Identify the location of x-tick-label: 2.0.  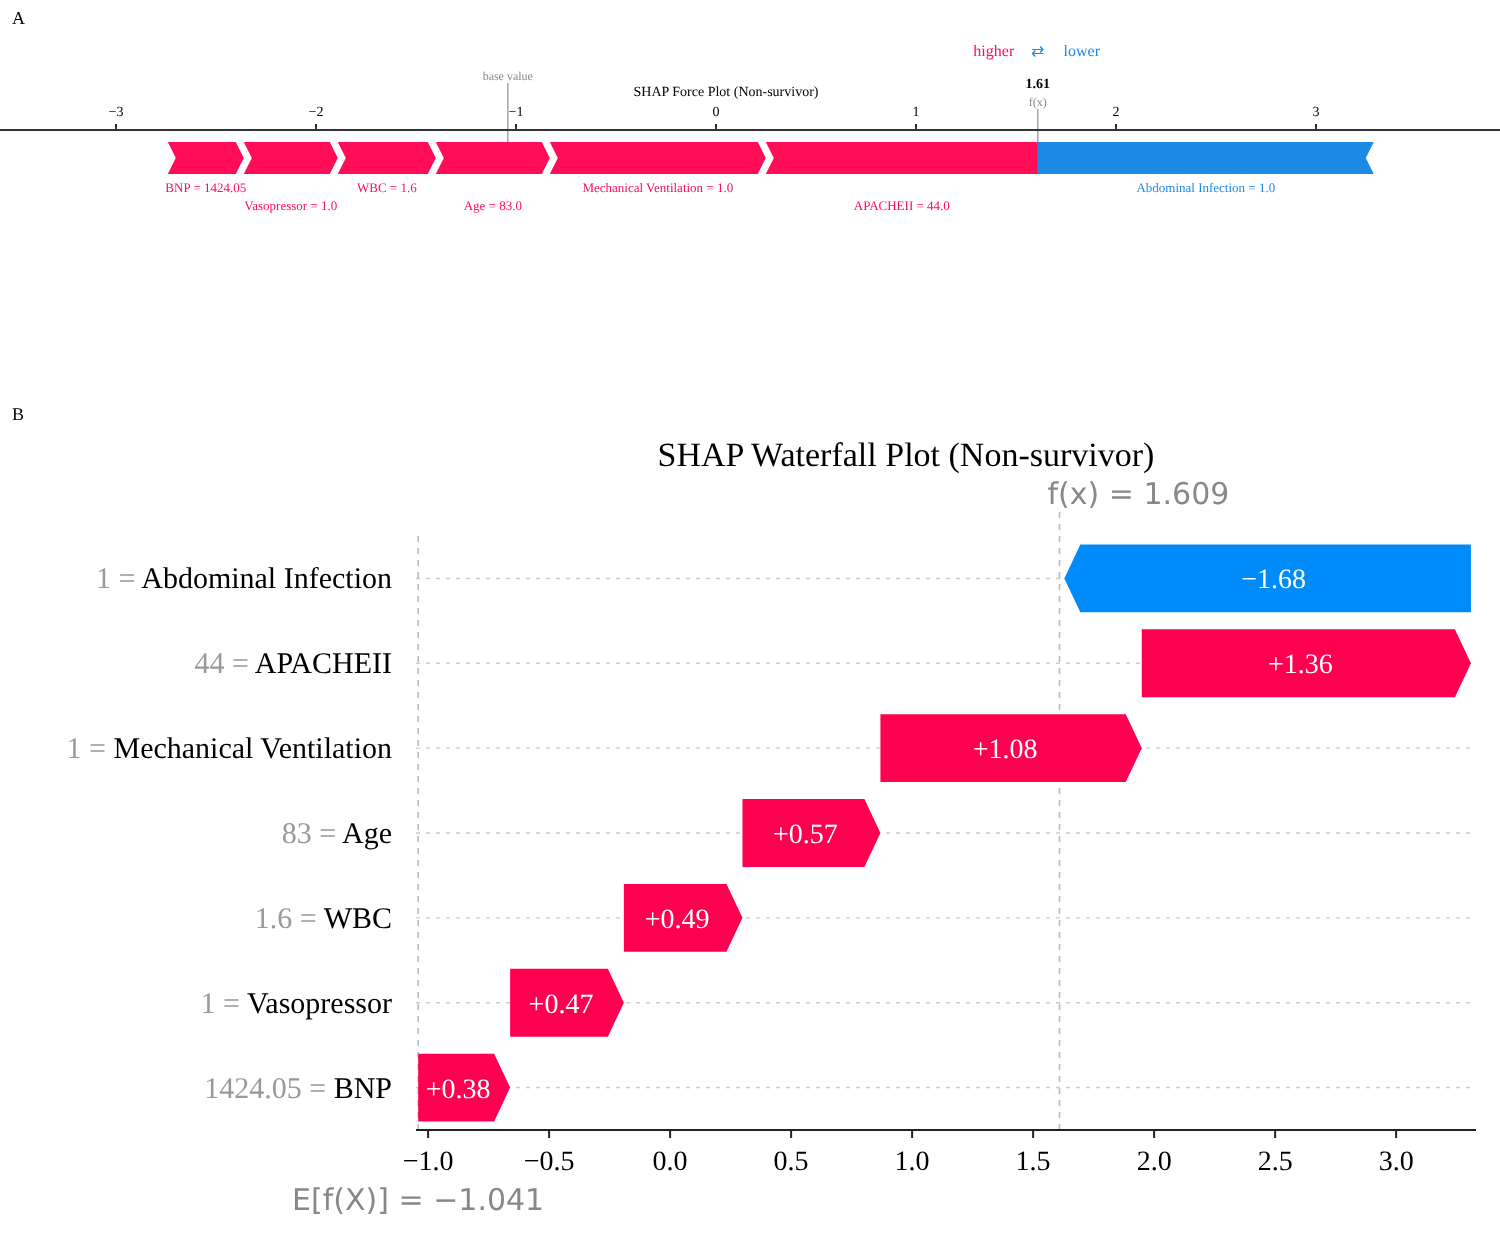
(1154, 1163).